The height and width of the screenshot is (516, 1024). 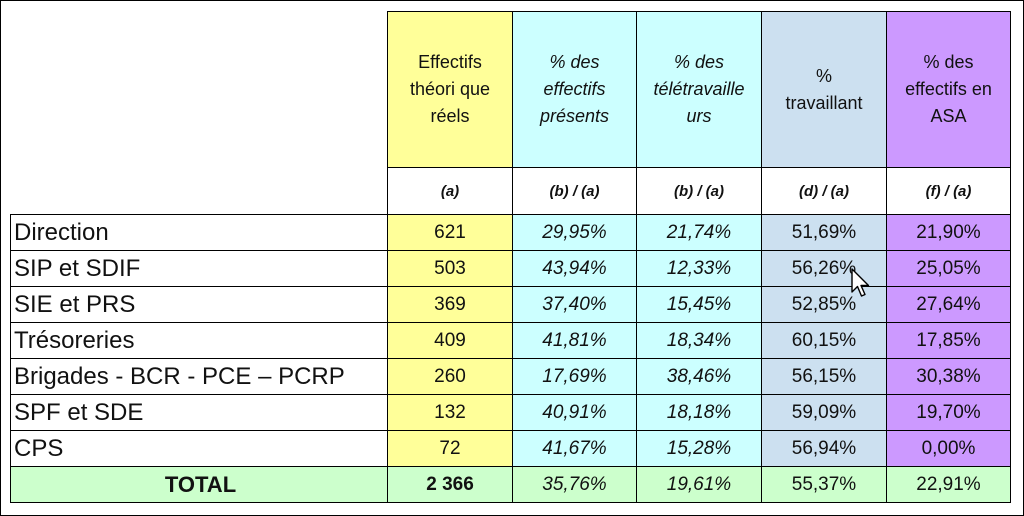 I want to click on header-presents: % des effectifs présents, so click(x=574, y=89).